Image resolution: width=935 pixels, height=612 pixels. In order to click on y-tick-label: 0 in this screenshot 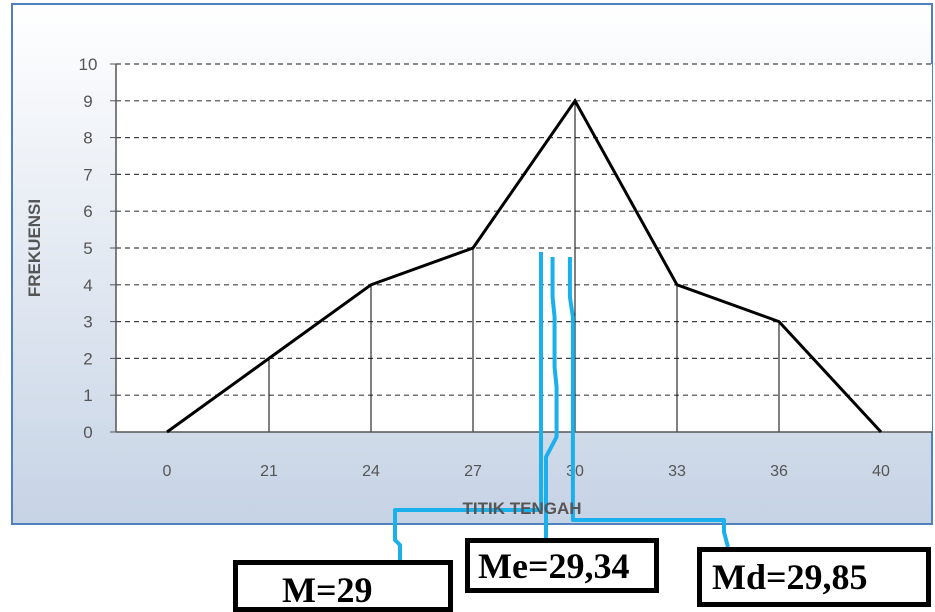, I will do `click(87, 432)`.